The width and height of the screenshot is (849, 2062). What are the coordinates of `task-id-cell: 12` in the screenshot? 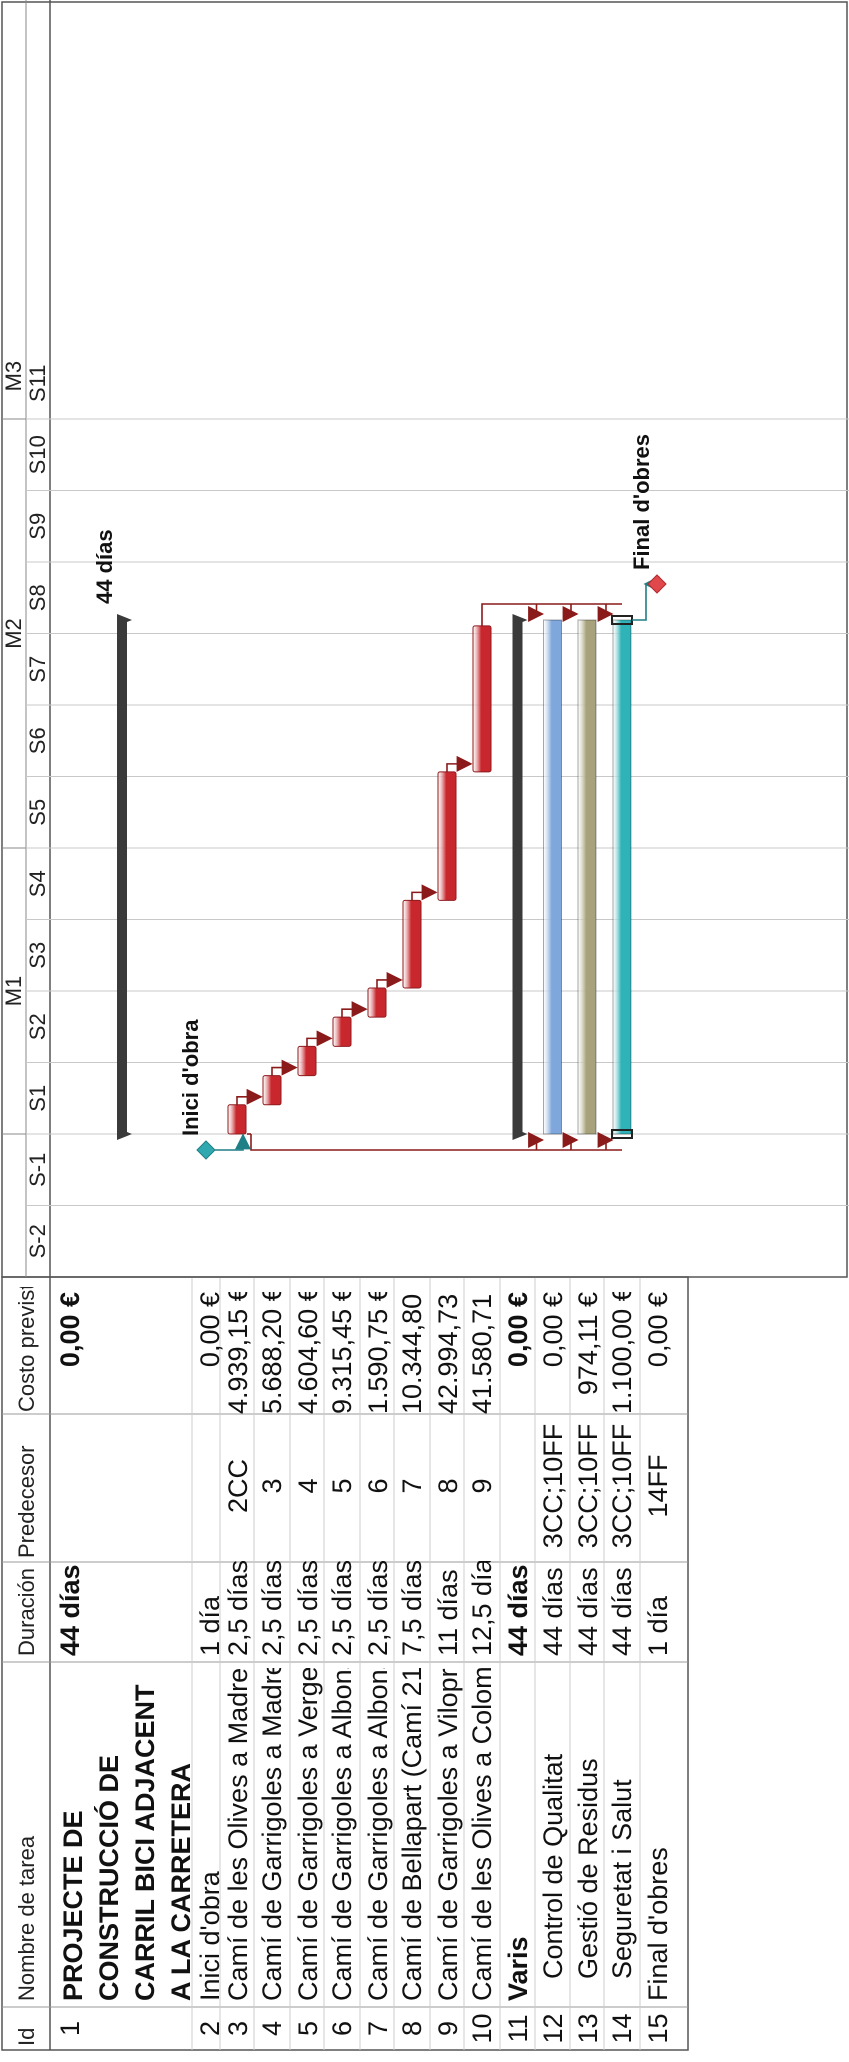 It's located at (553, 2028).